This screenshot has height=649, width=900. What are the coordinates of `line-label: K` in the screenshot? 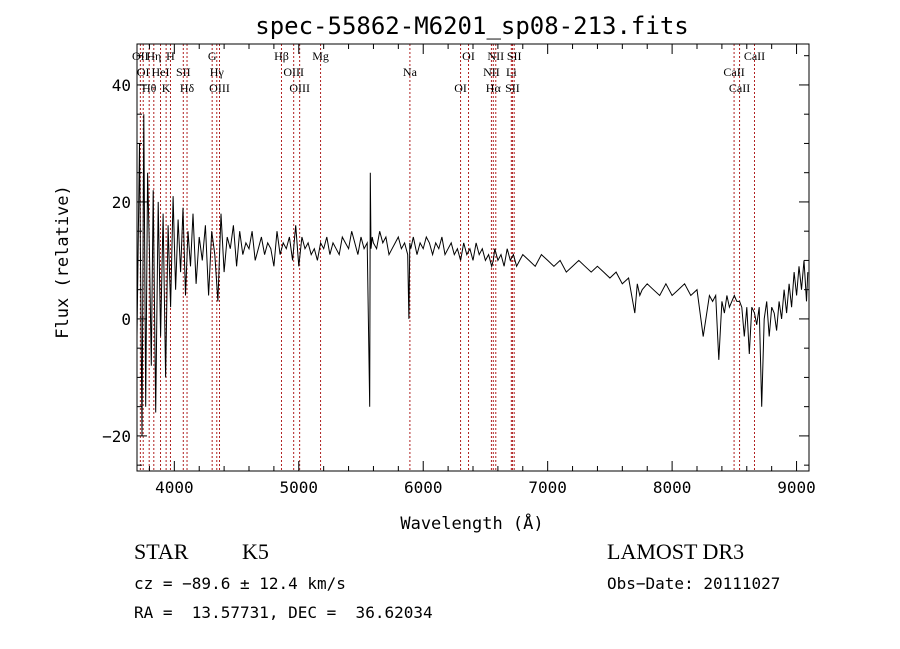 It's located at (166, 88).